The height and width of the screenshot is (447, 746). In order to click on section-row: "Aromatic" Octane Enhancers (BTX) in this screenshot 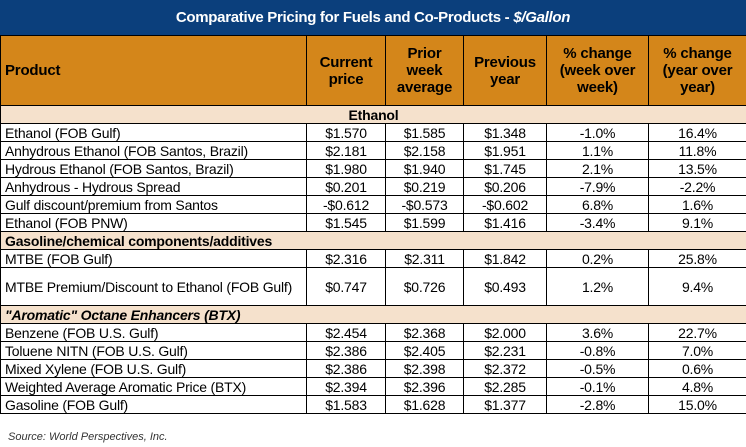, I will do `click(373, 314)`.